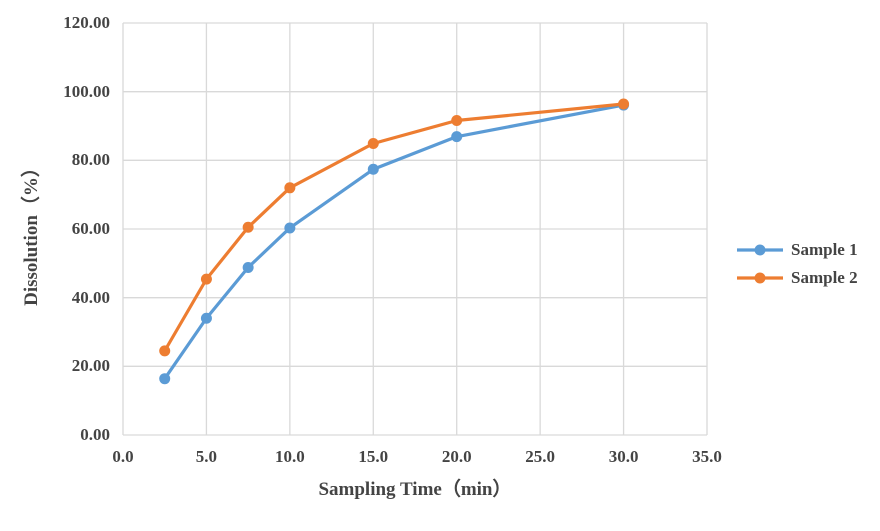 The width and height of the screenshot is (880, 531). I want to click on x-axis-tick-label: 30.0, so click(623, 456).